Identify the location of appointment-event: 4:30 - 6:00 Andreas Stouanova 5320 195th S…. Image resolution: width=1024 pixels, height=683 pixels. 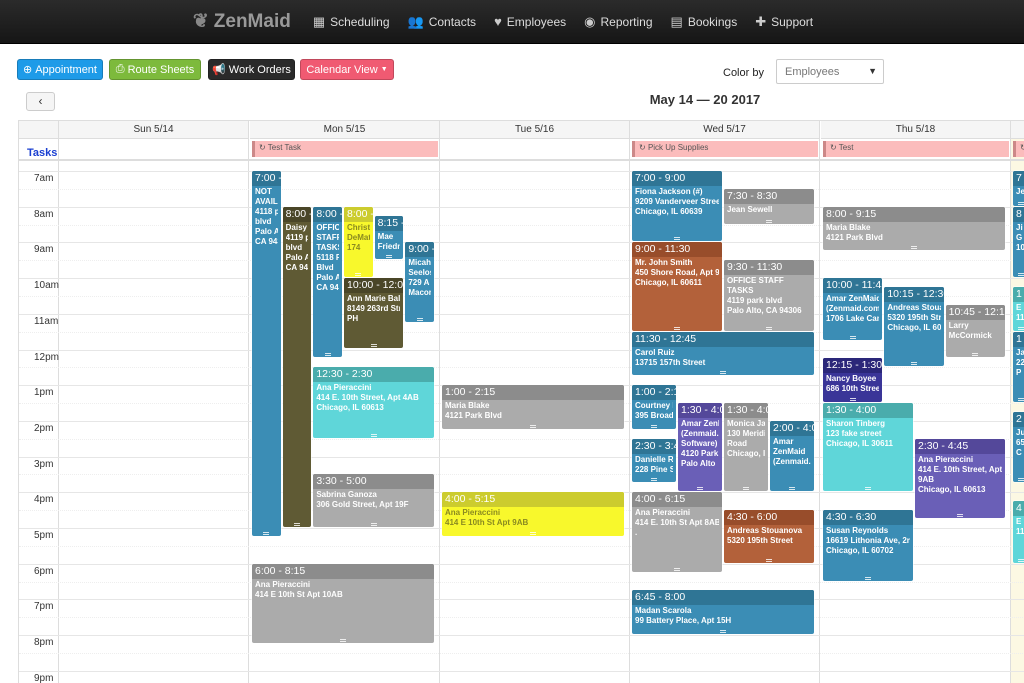
(769, 536).